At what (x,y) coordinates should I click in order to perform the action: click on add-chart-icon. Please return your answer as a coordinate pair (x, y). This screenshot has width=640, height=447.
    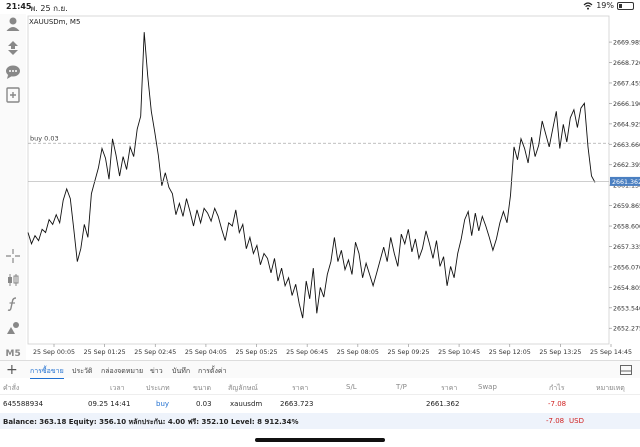
    Looking at the image, I should click on (13, 95).